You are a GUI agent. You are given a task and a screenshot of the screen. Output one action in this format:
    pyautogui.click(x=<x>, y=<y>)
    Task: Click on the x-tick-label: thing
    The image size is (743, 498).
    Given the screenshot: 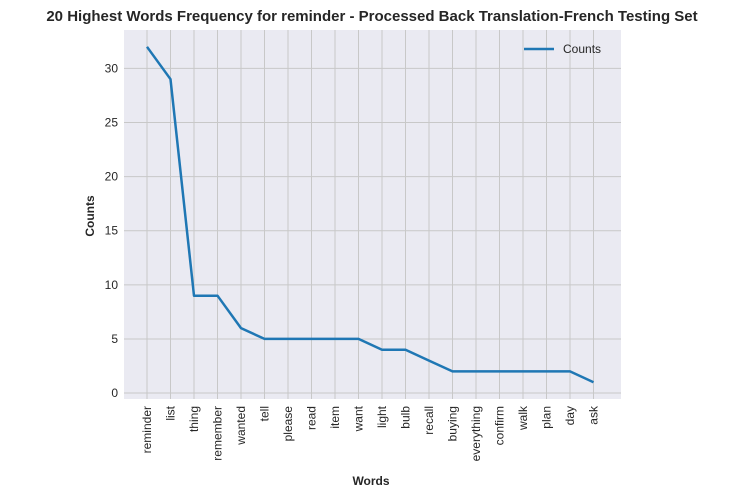 What is the action you would take?
    pyautogui.click(x=194, y=419)
    